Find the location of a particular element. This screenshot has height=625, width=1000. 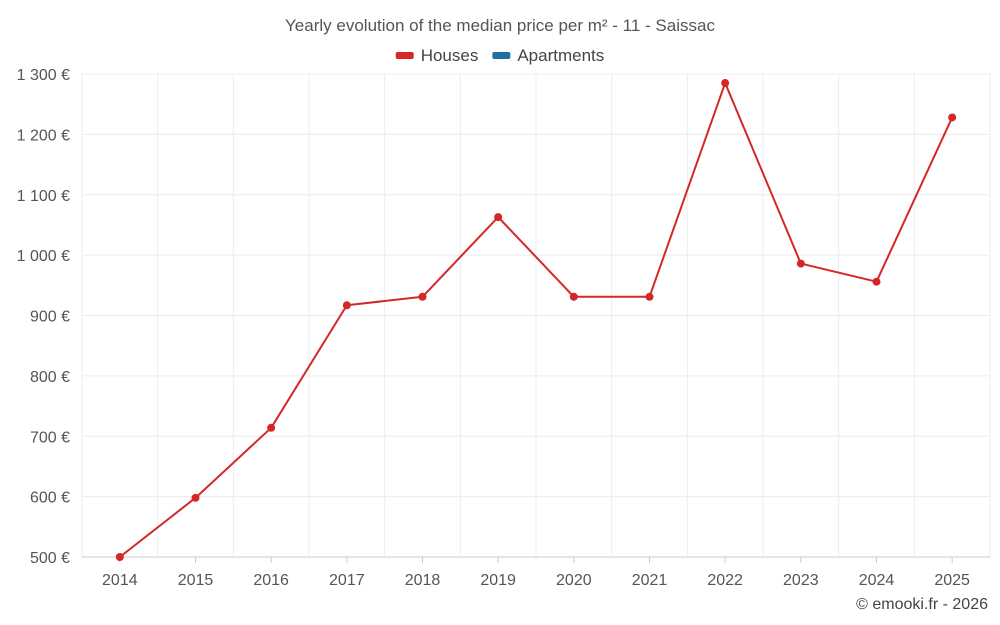

x-tick-label: 2014 is located at coordinates (120, 580).